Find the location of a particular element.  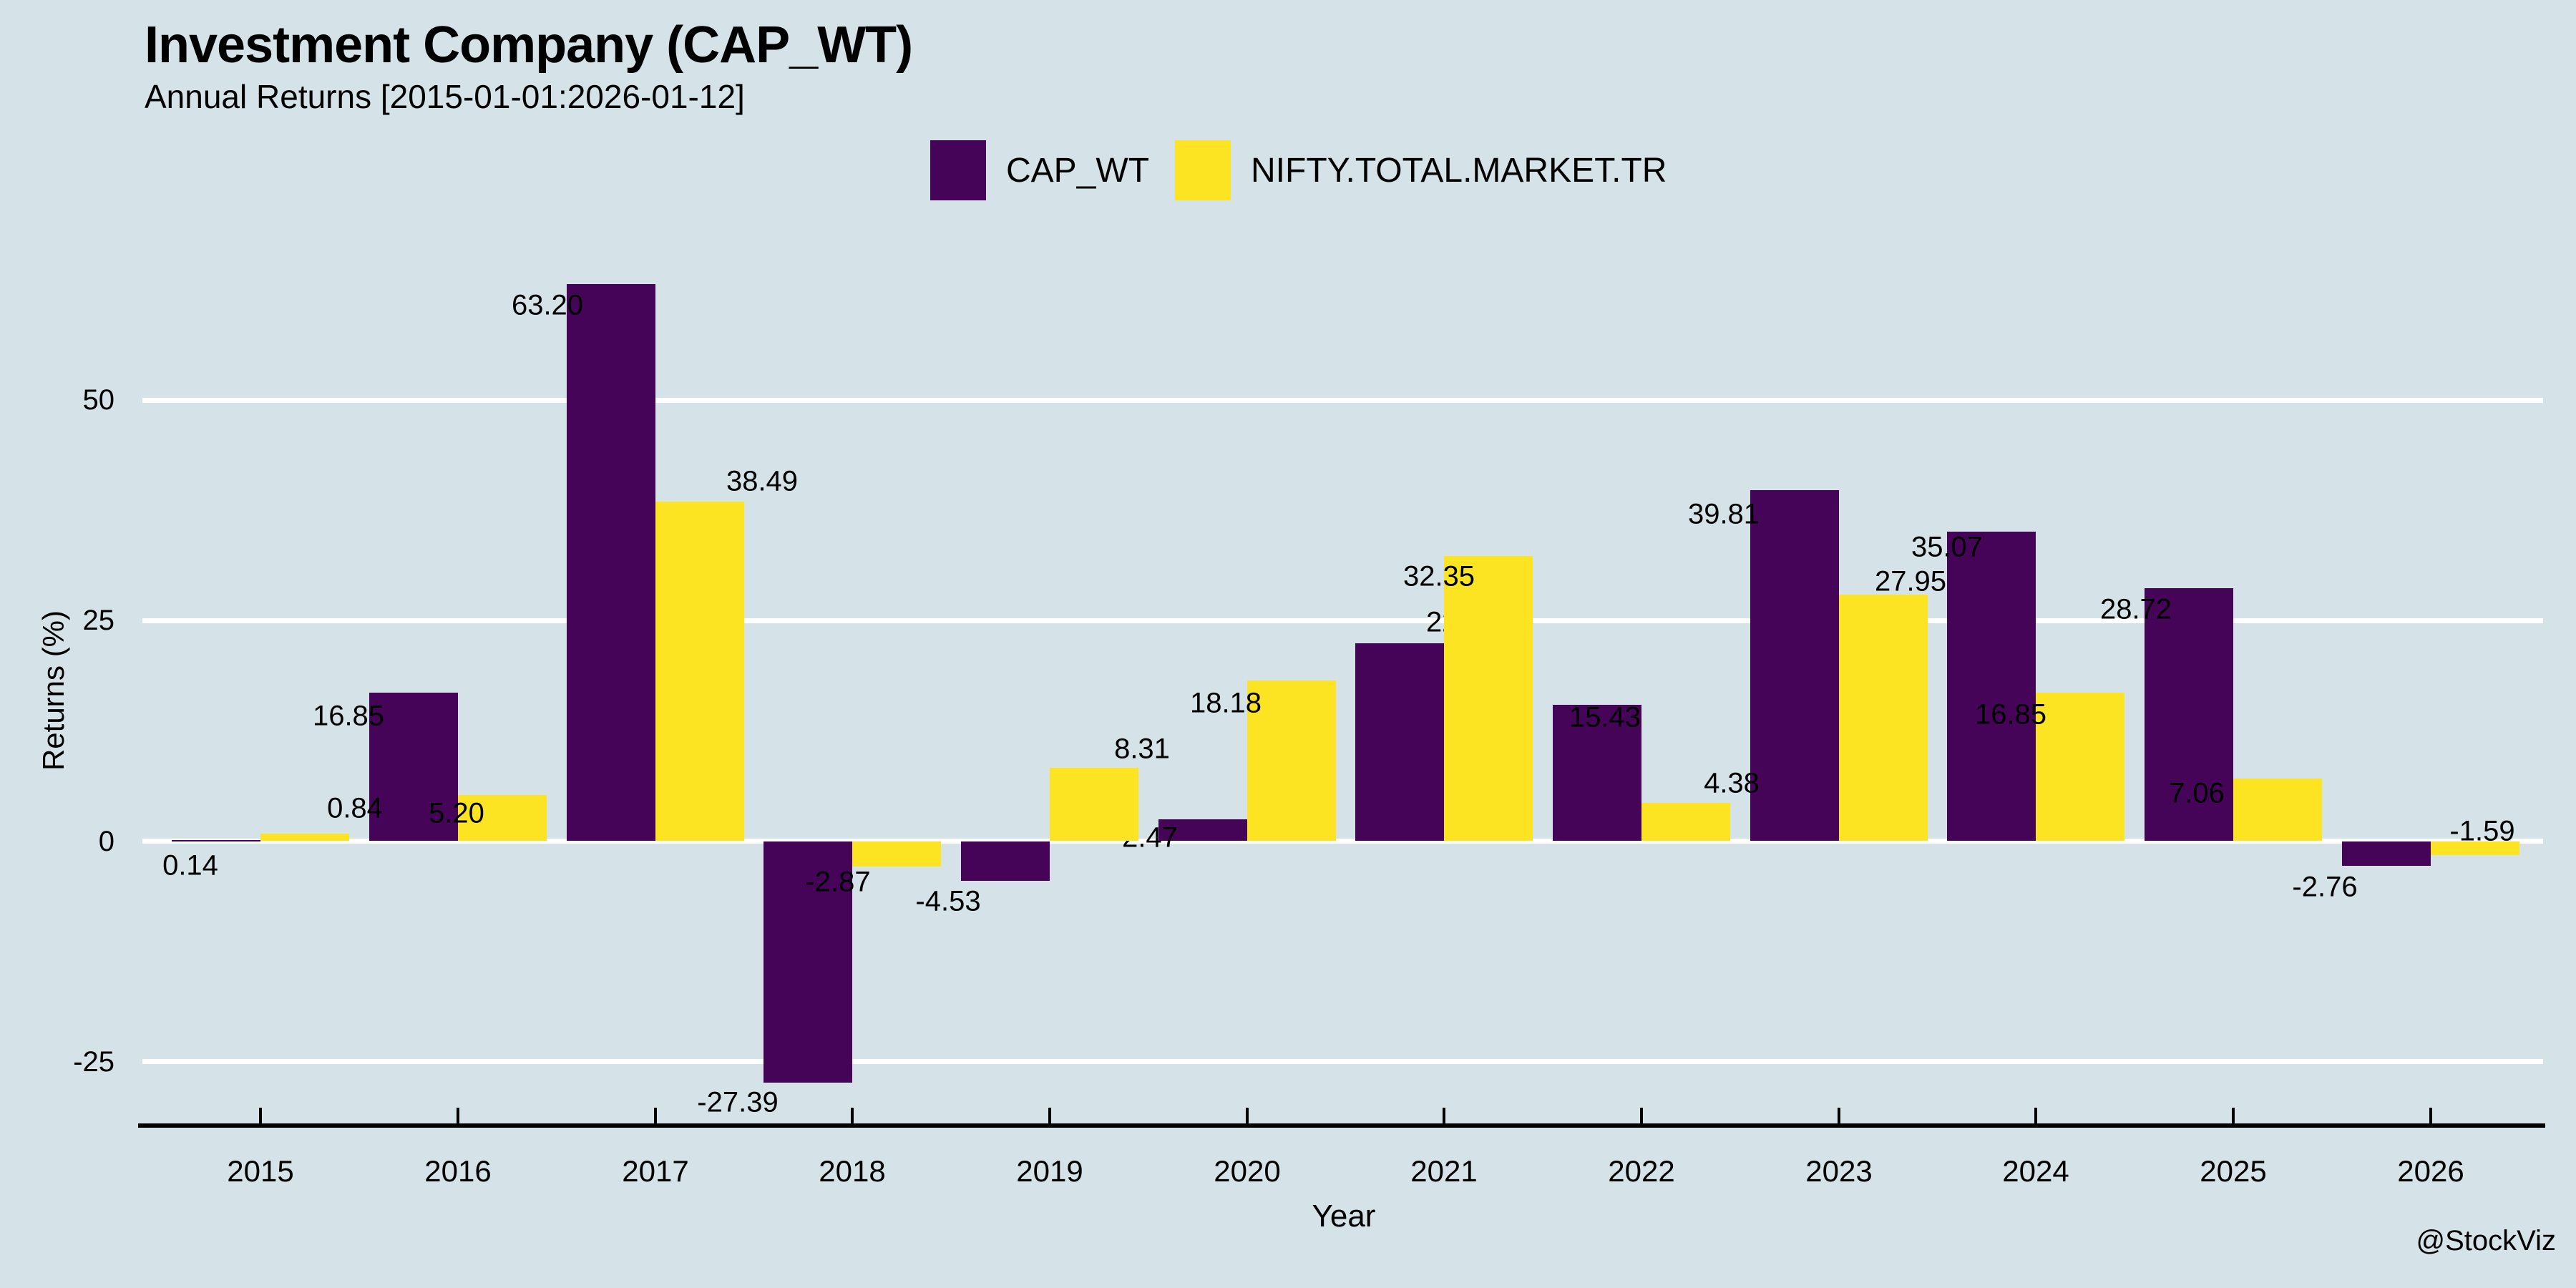

bar-cap-wt-2020 is located at coordinates (1202, 830).